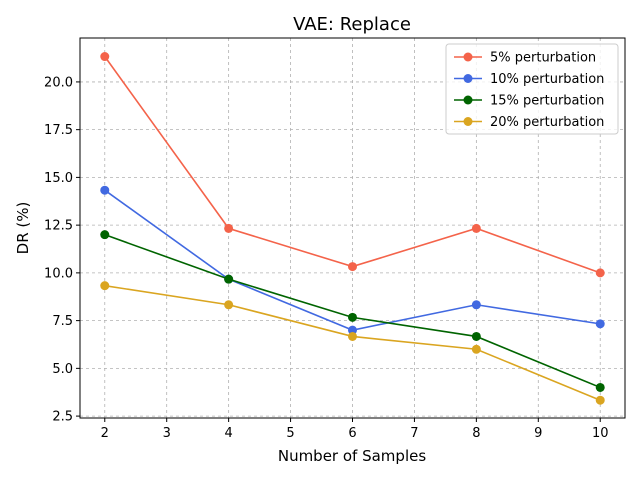 Image resolution: width=640 pixels, height=480 pixels. What do you see at coordinates (476, 433) in the screenshot?
I see `x-tick-label: 8` at bounding box center [476, 433].